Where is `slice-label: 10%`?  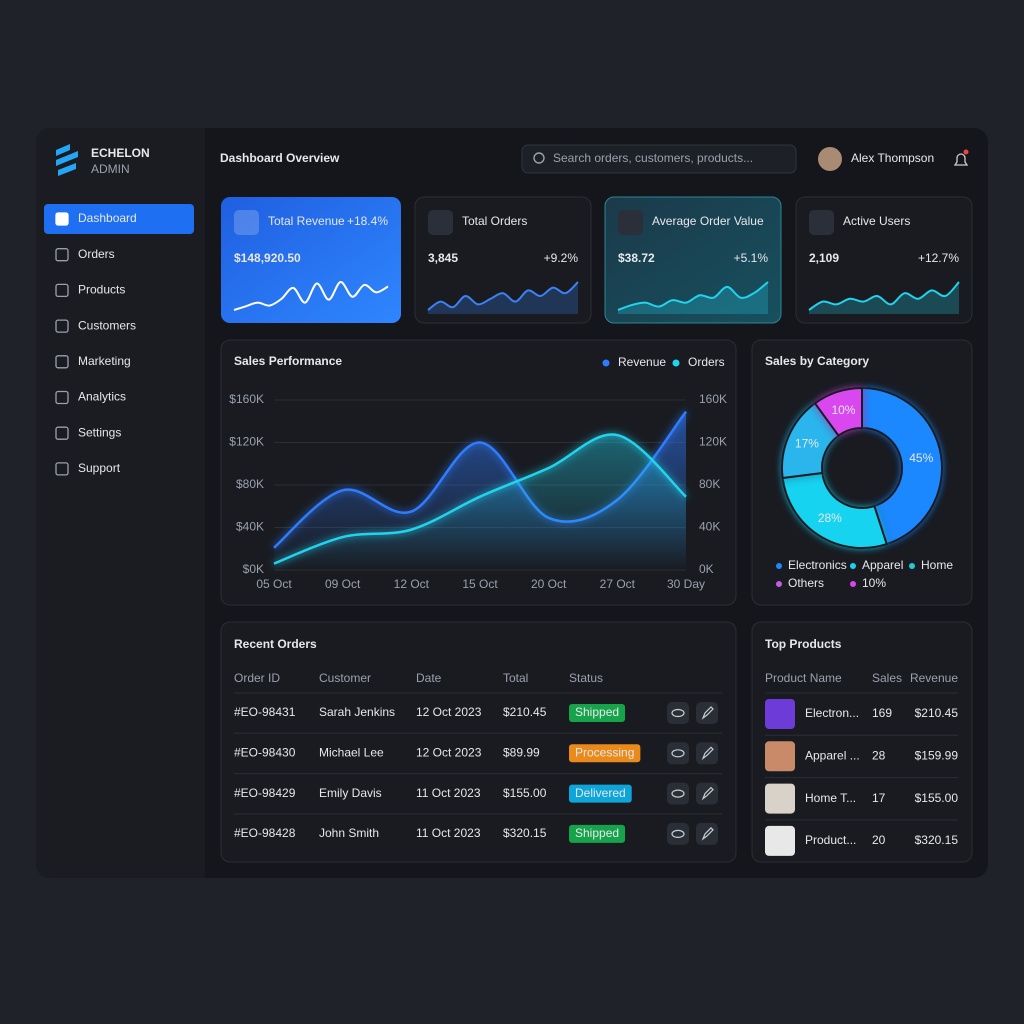
slice-label: 10% is located at coordinates (843, 410).